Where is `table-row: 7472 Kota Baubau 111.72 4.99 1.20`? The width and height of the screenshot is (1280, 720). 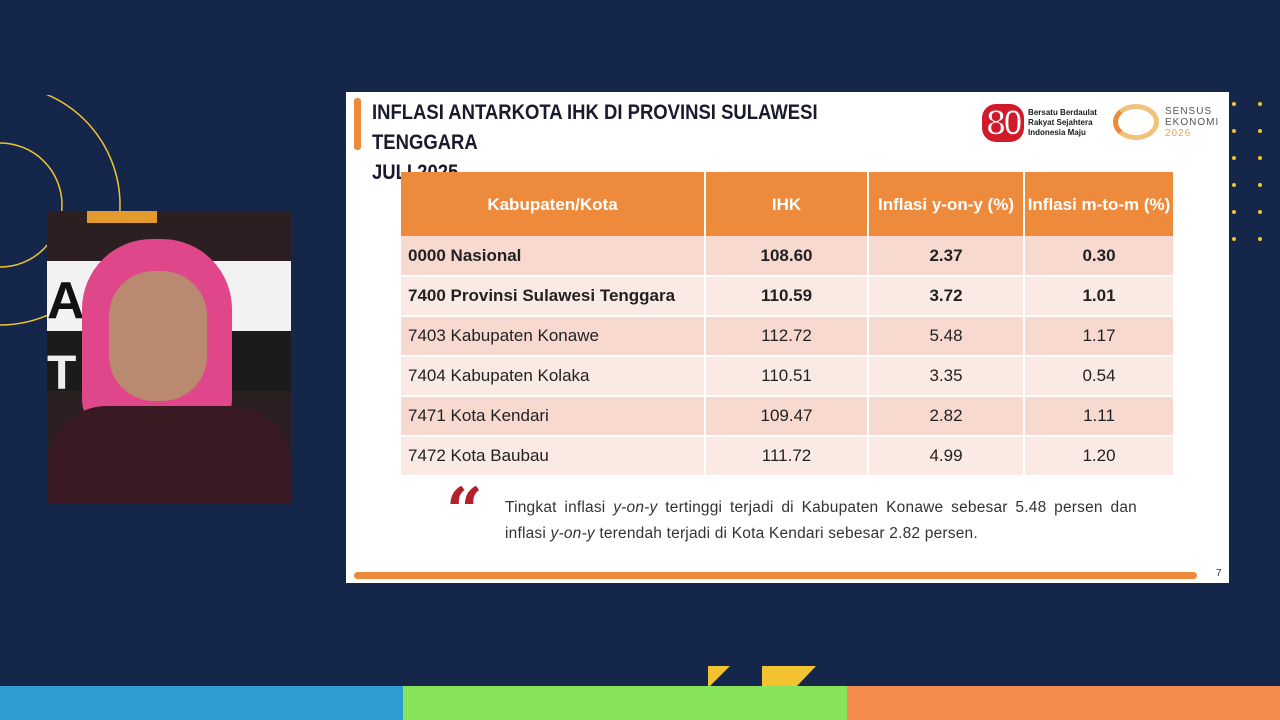 table-row: 7472 Kota Baubau 111.72 4.99 1.20 is located at coordinates (787, 456).